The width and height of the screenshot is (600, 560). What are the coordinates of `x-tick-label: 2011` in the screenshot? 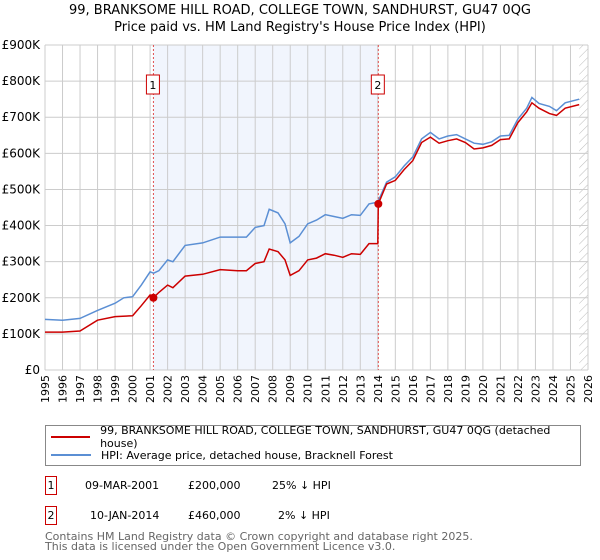 It's located at (325, 389).